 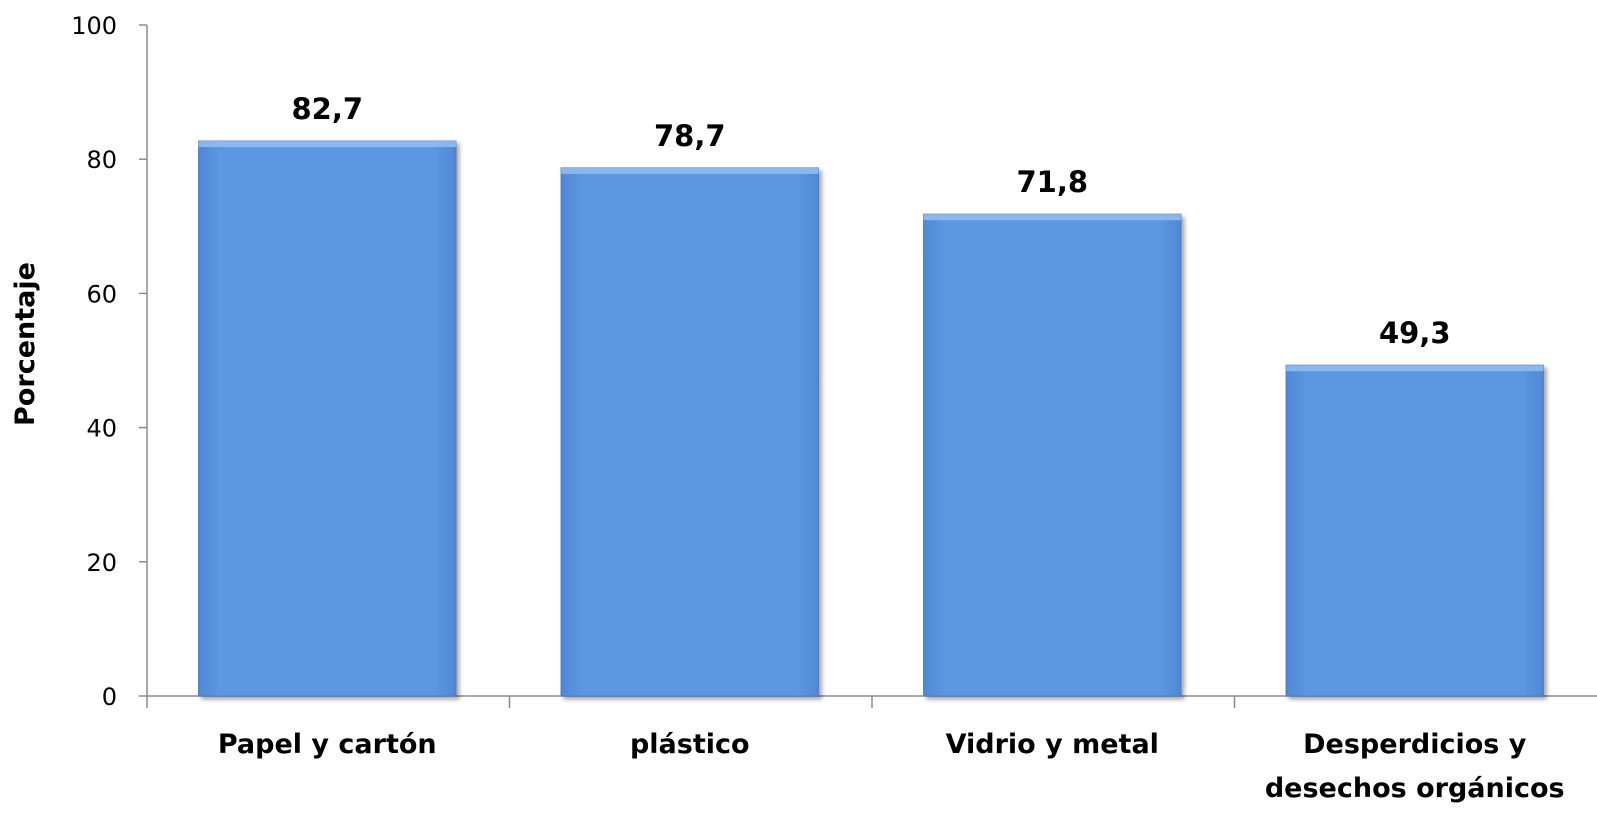 What do you see at coordinates (1415, 333) in the screenshot?
I see `data-label: 49,3` at bounding box center [1415, 333].